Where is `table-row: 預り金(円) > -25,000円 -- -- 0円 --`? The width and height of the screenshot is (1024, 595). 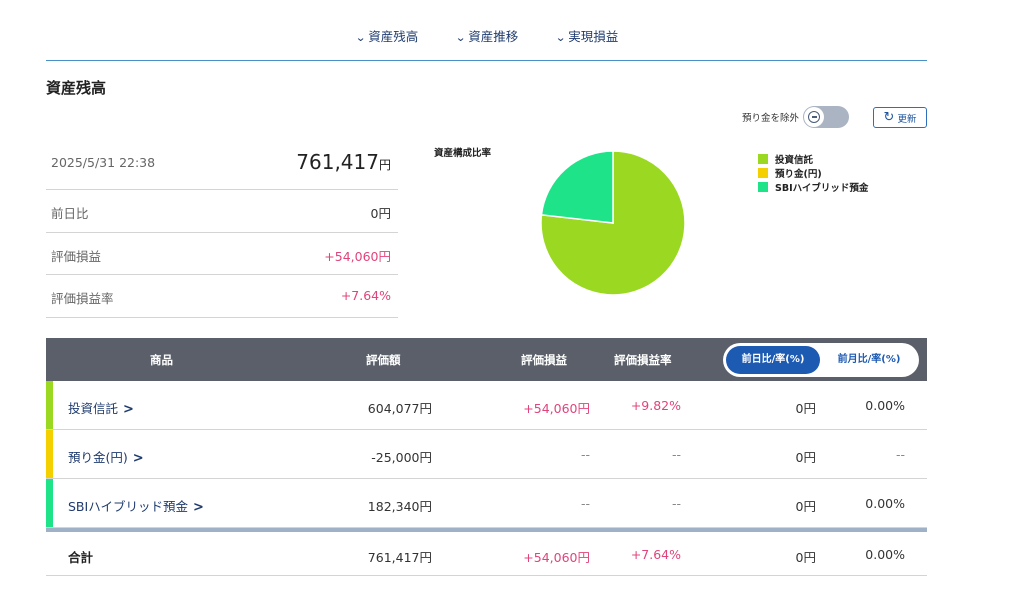 table-row: 預り金(円) > -25,000円 -- -- 0円 -- is located at coordinates (486, 454).